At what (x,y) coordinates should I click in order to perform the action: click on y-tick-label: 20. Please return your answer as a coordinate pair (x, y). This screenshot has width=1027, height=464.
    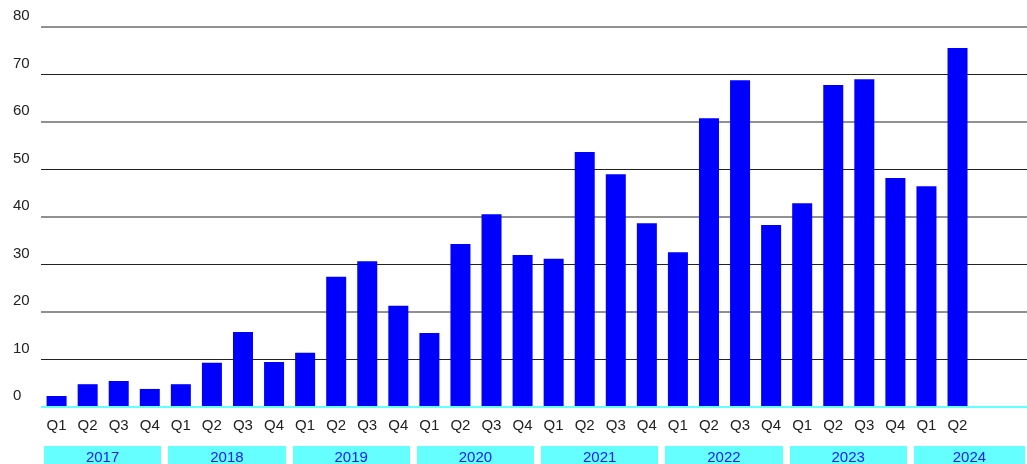
    Looking at the image, I should click on (21, 299).